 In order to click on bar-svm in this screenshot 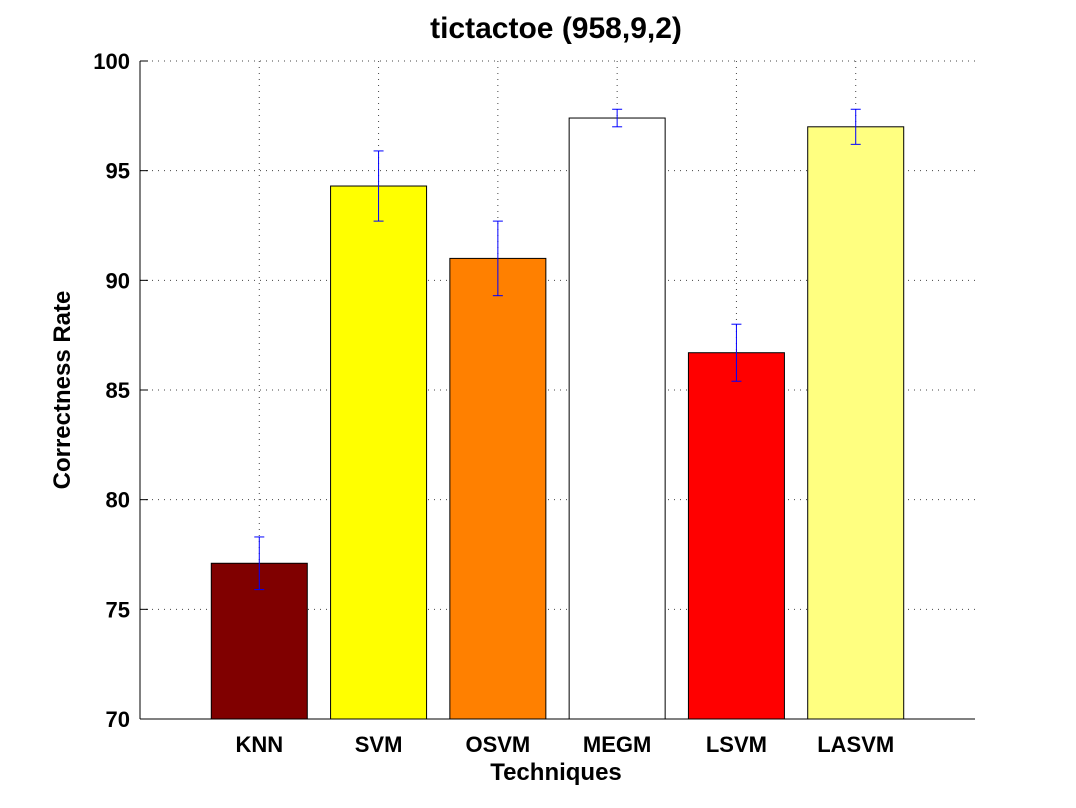, I will do `click(379, 452)`.